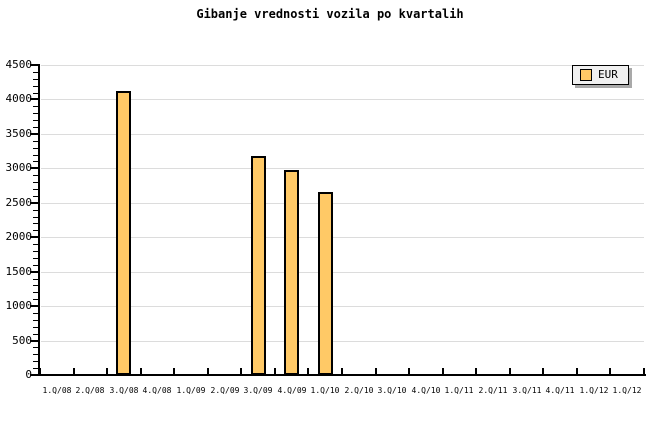 The image size is (660, 440). I want to click on legend-swatch-icon, so click(586, 75).